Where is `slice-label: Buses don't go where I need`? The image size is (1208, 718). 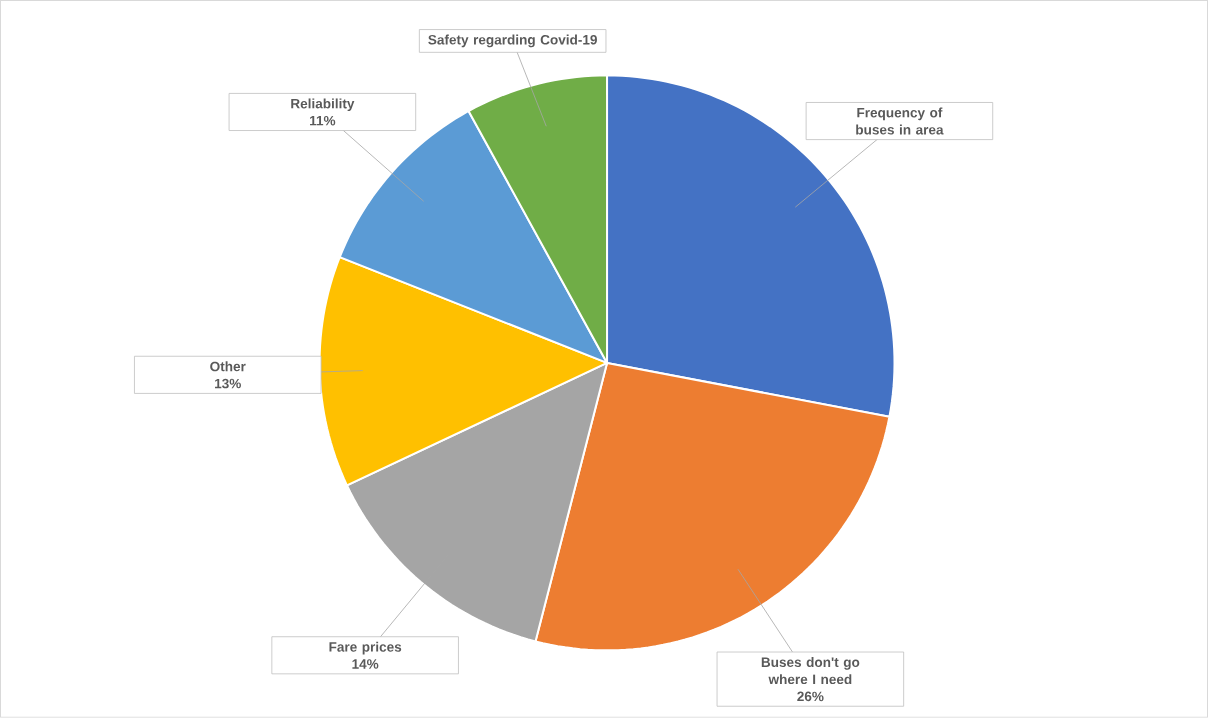
slice-label: Buses don't go where I need is located at coordinates (810, 671).